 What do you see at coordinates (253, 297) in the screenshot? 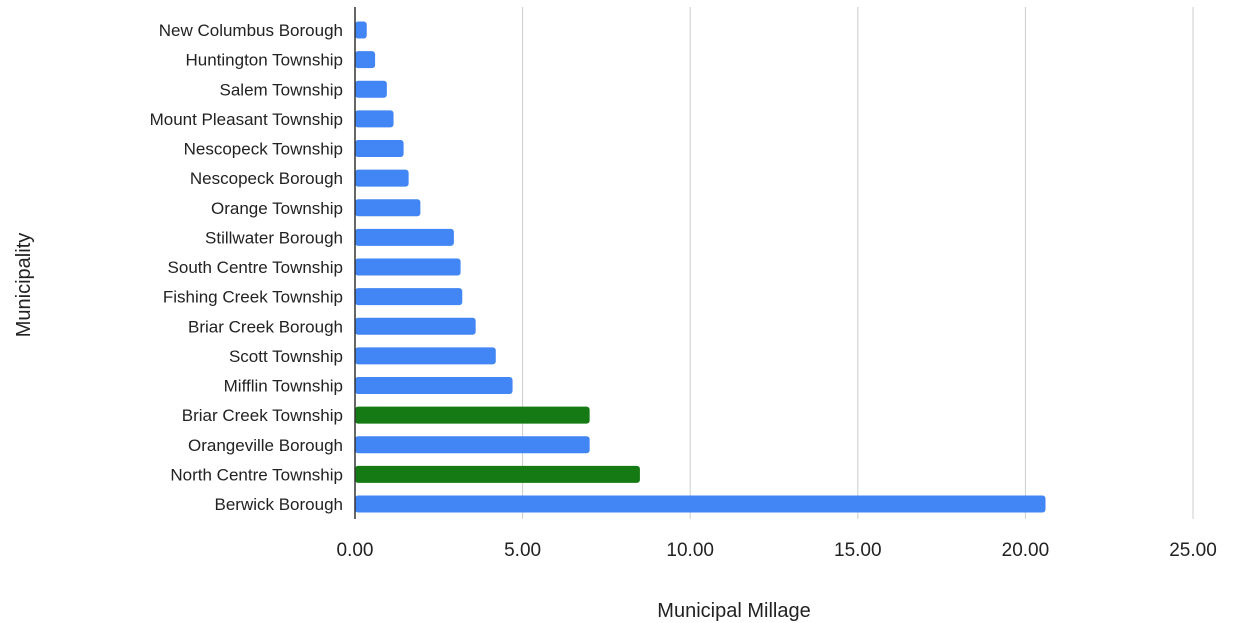
I see `category-label: Fishing Creek Township` at bounding box center [253, 297].